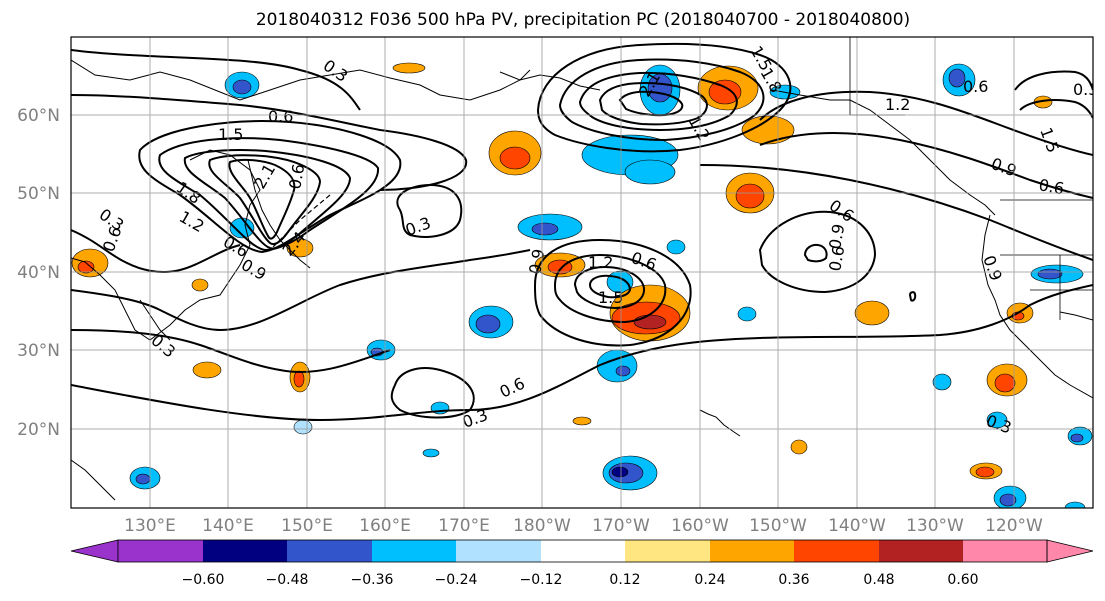 This screenshot has width=1105, height=601. What do you see at coordinates (203, 580) in the screenshot?
I see `colorbar-tick: −0.60` at bounding box center [203, 580].